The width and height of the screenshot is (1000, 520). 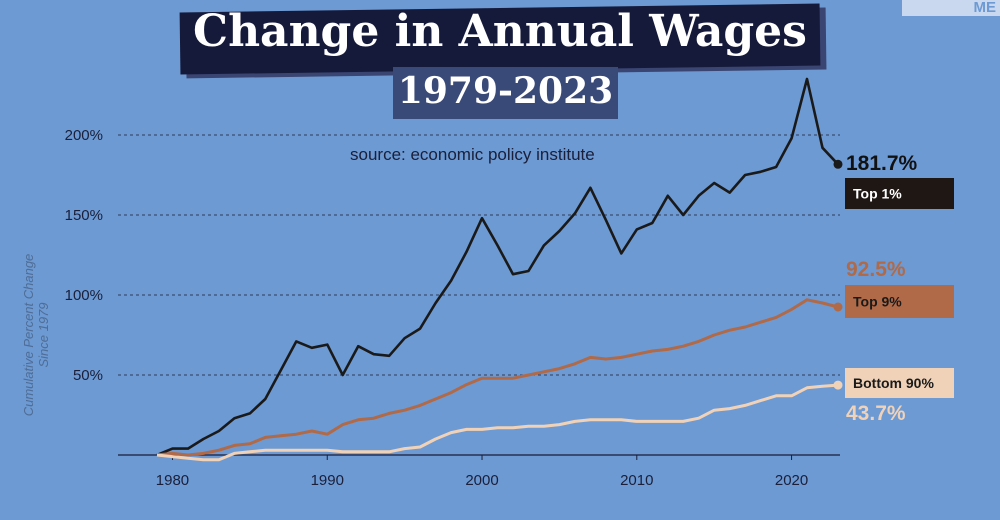 What do you see at coordinates (481, 480) in the screenshot?
I see `x-tick-label-2000: 2000` at bounding box center [481, 480].